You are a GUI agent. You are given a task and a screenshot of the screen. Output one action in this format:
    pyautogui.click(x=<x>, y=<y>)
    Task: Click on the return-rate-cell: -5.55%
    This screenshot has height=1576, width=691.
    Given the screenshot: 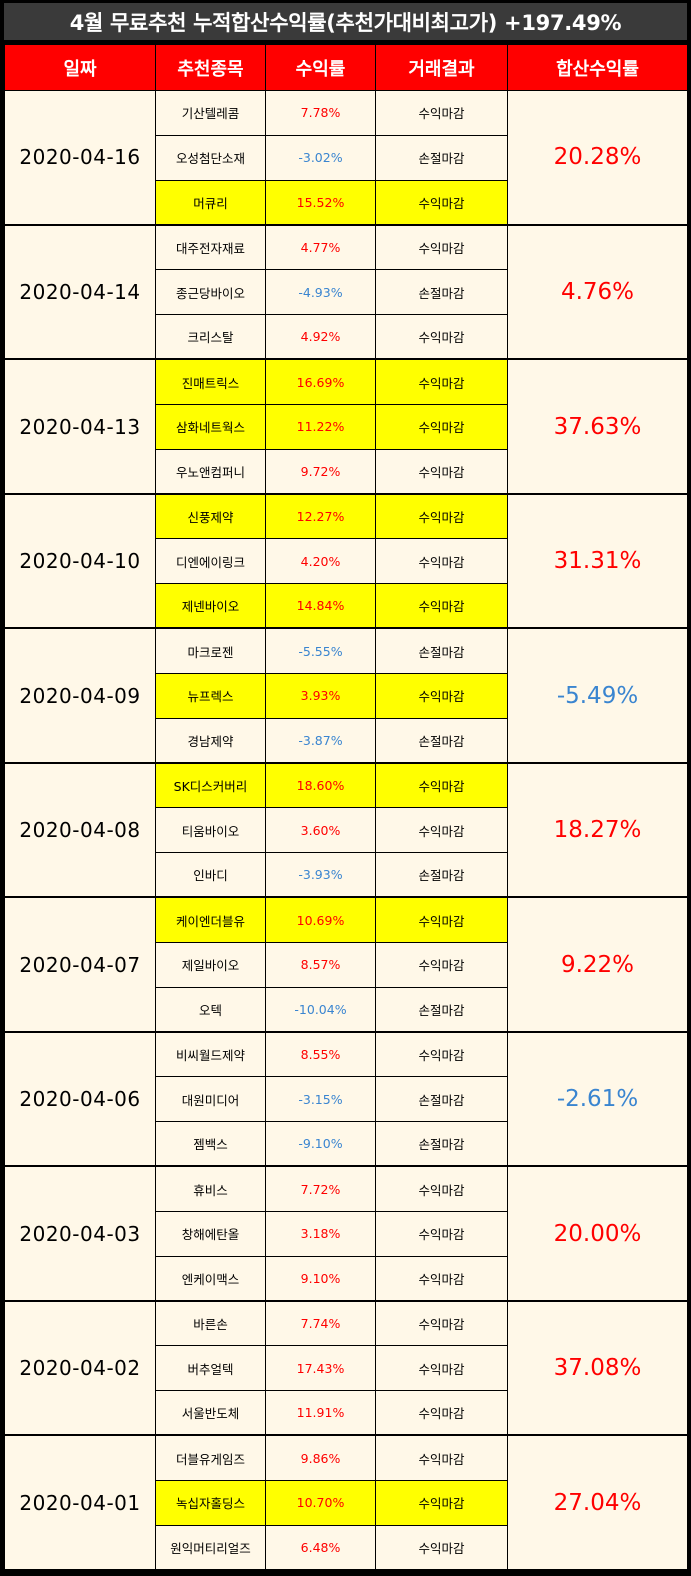 What is the action you would take?
    pyautogui.click(x=320, y=650)
    